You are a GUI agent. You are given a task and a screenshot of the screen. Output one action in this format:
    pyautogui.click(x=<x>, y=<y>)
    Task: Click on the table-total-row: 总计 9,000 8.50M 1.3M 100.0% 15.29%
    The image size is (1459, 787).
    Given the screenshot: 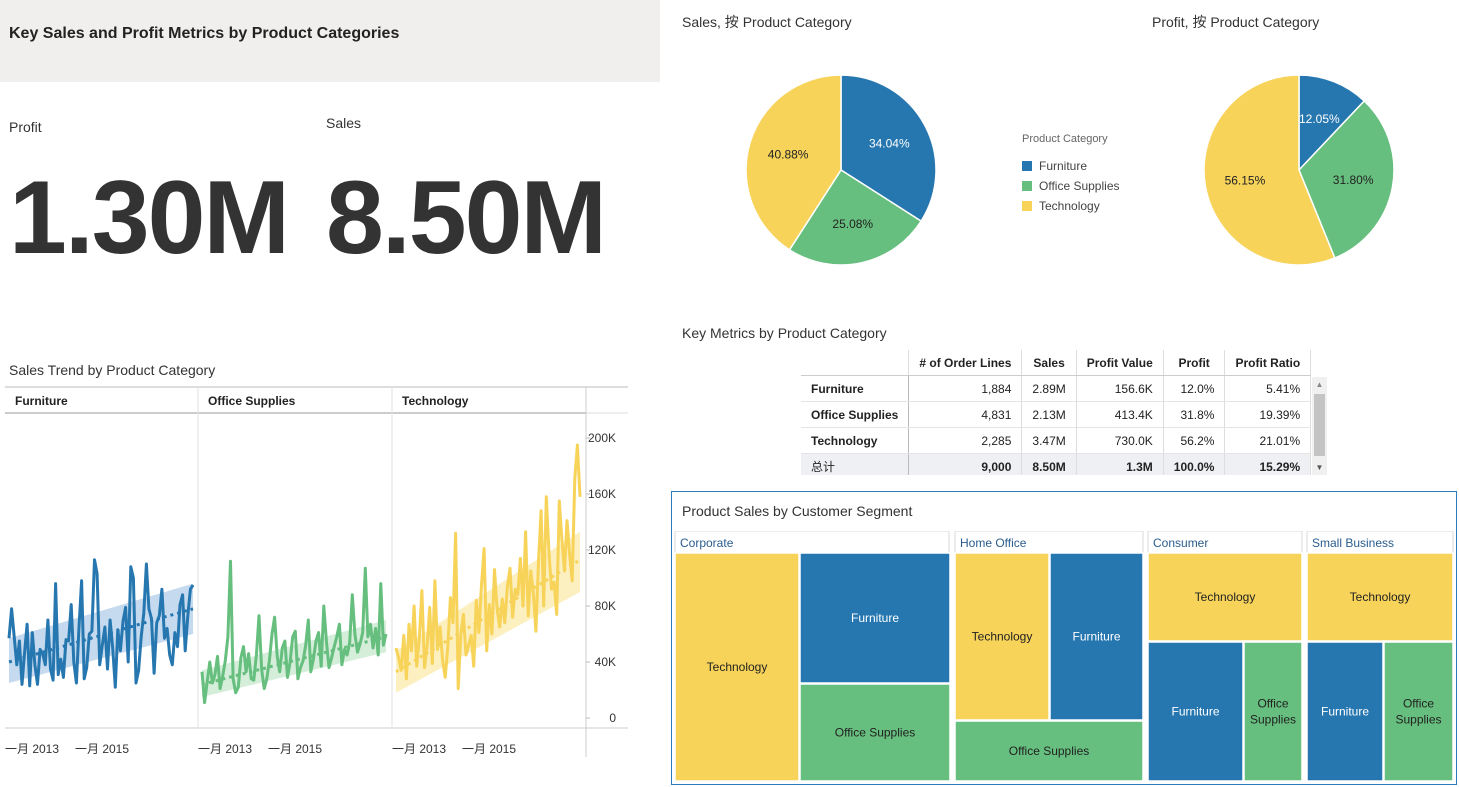 What is the action you would take?
    pyautogui.click(x=1056, y=464)
    